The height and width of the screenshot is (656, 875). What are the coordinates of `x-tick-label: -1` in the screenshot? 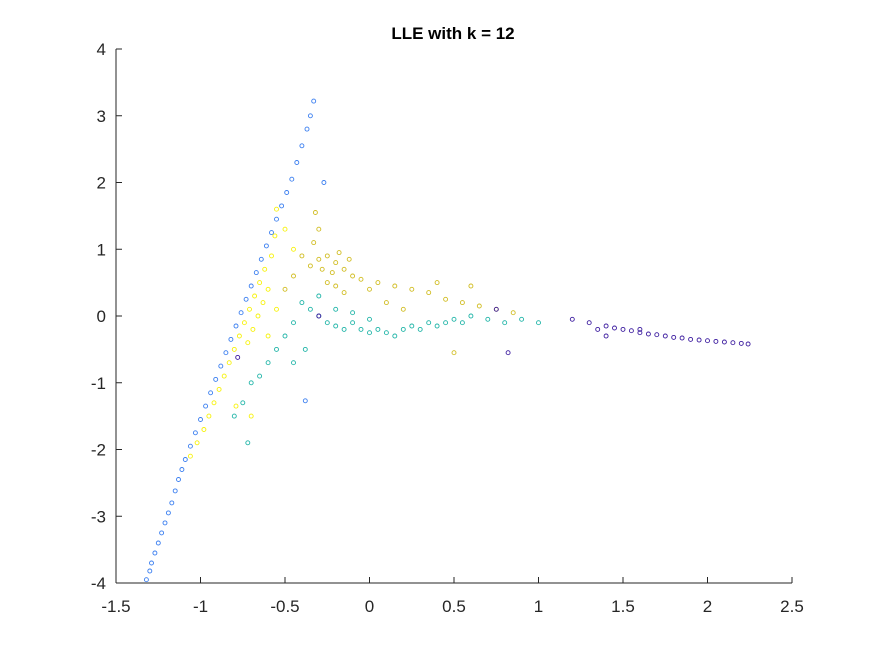 It's located at (200, 606).